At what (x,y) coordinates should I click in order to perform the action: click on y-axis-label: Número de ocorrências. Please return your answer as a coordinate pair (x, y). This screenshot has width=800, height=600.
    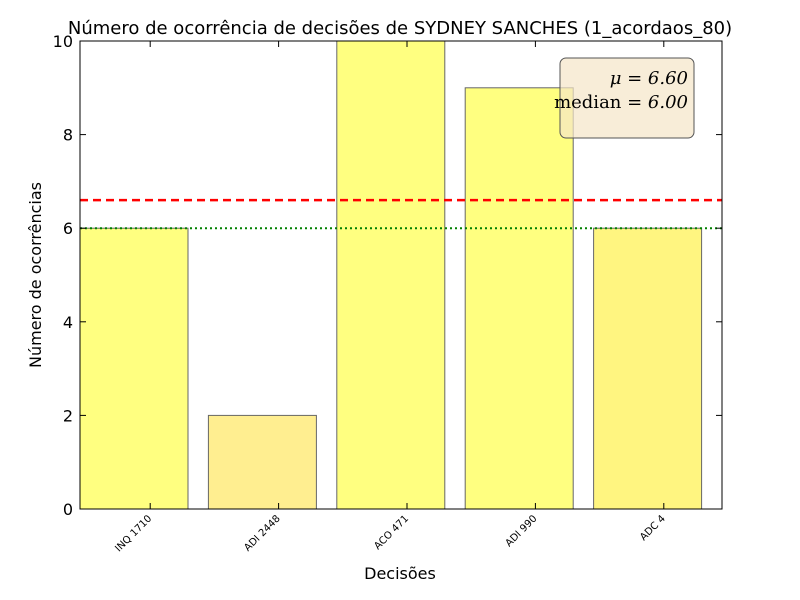
    Looking at the image, I should click on (35, 275).